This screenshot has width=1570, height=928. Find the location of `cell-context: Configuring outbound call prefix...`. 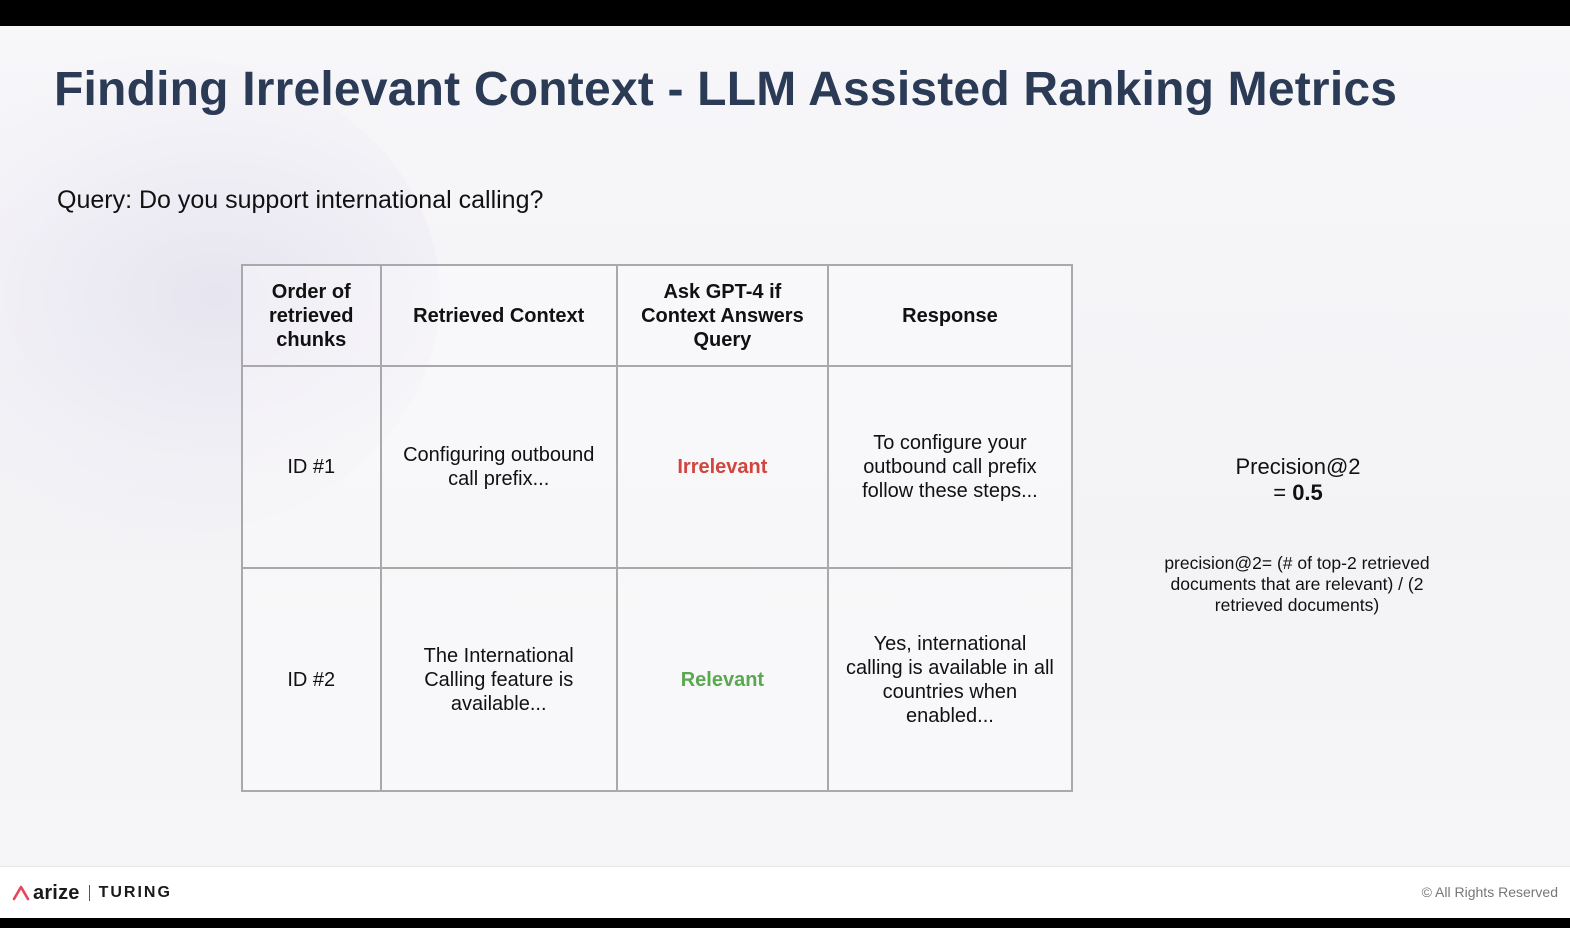

cell-context: Configuring outbound call prefix... is located at coordinates (498, 467).